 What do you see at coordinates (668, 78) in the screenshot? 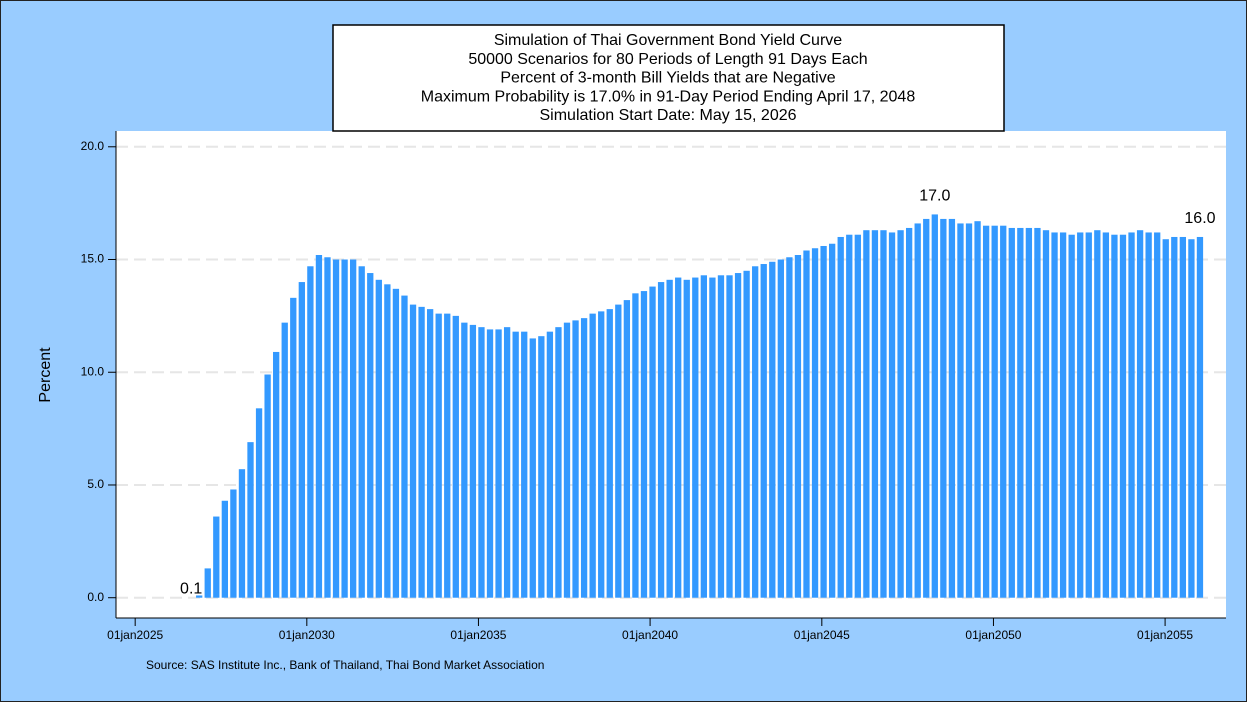
I see `title-box` at bounding box center [668, 78].